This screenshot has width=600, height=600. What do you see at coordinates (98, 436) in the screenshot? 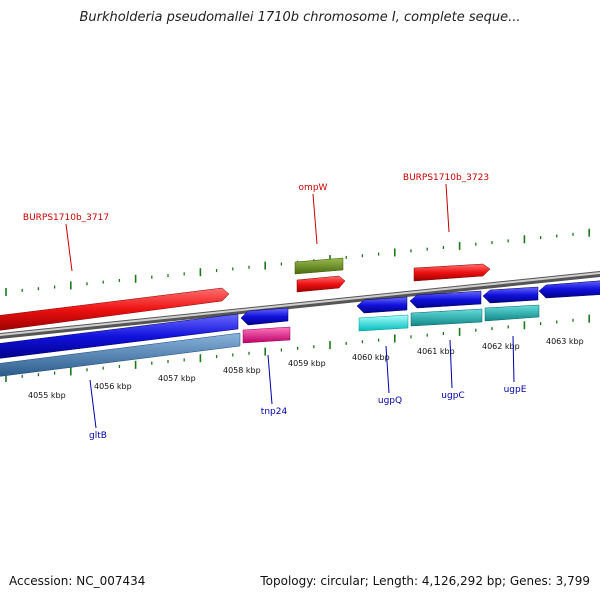
I see `gene-label-gltb: gltB` at bounding box center [98, 436].